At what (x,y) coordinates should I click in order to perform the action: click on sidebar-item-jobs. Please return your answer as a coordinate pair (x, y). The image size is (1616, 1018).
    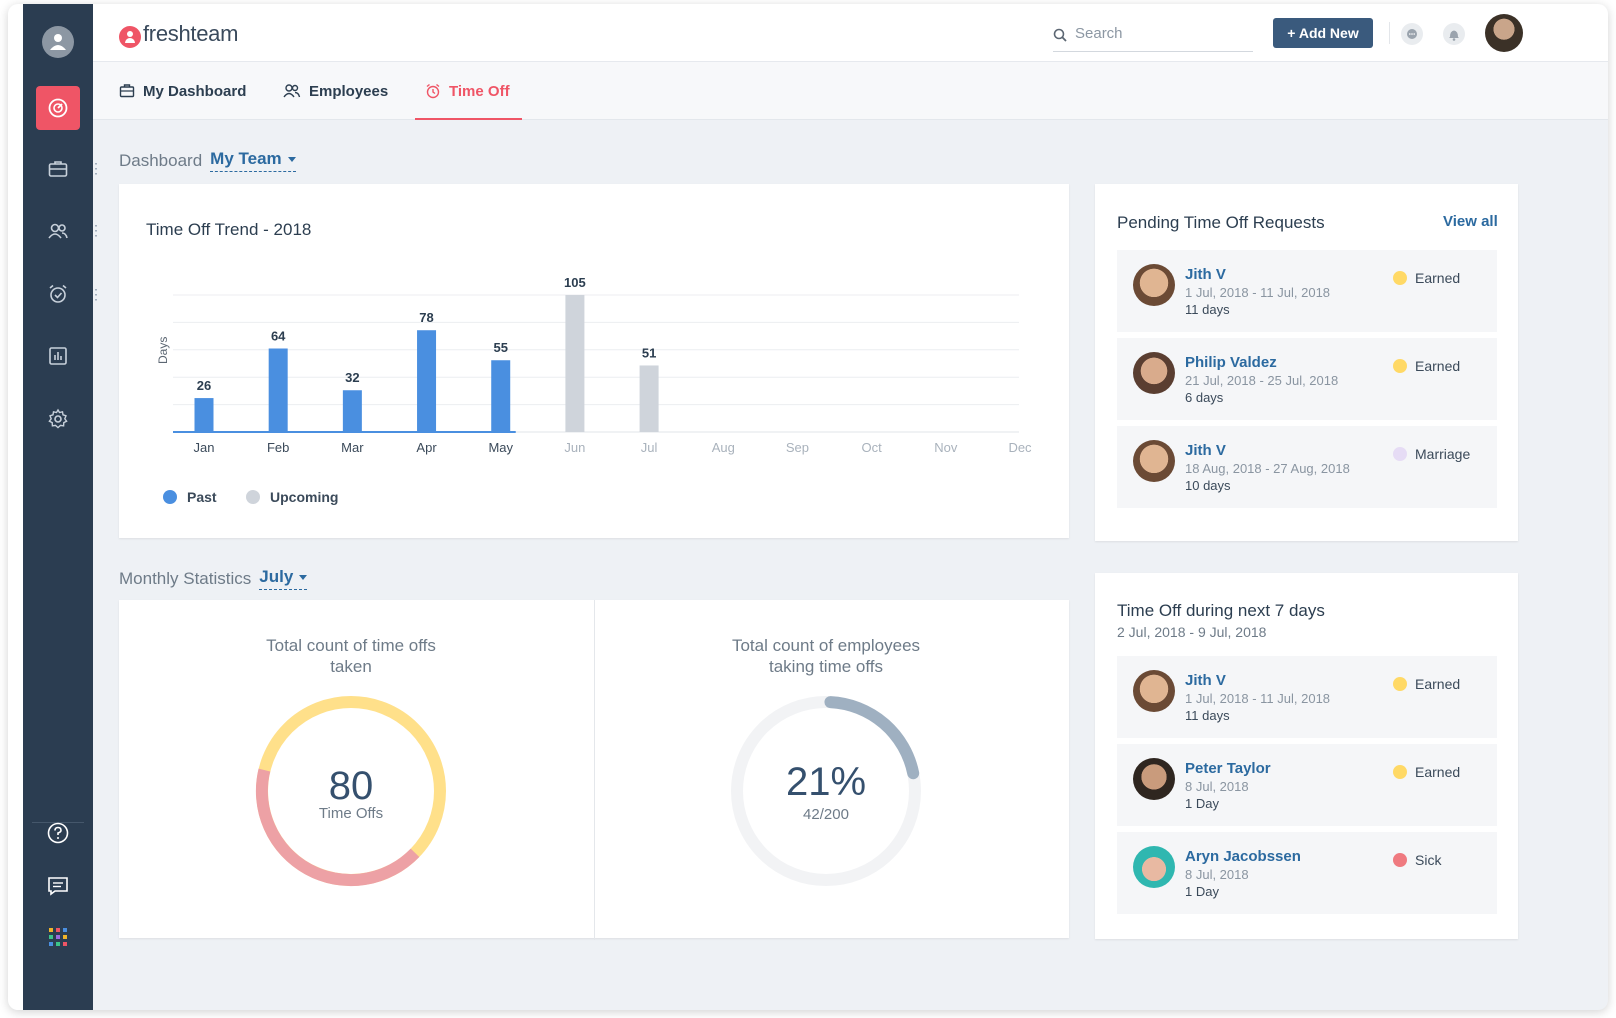
    Looking at the image, I should click on (58, 169).